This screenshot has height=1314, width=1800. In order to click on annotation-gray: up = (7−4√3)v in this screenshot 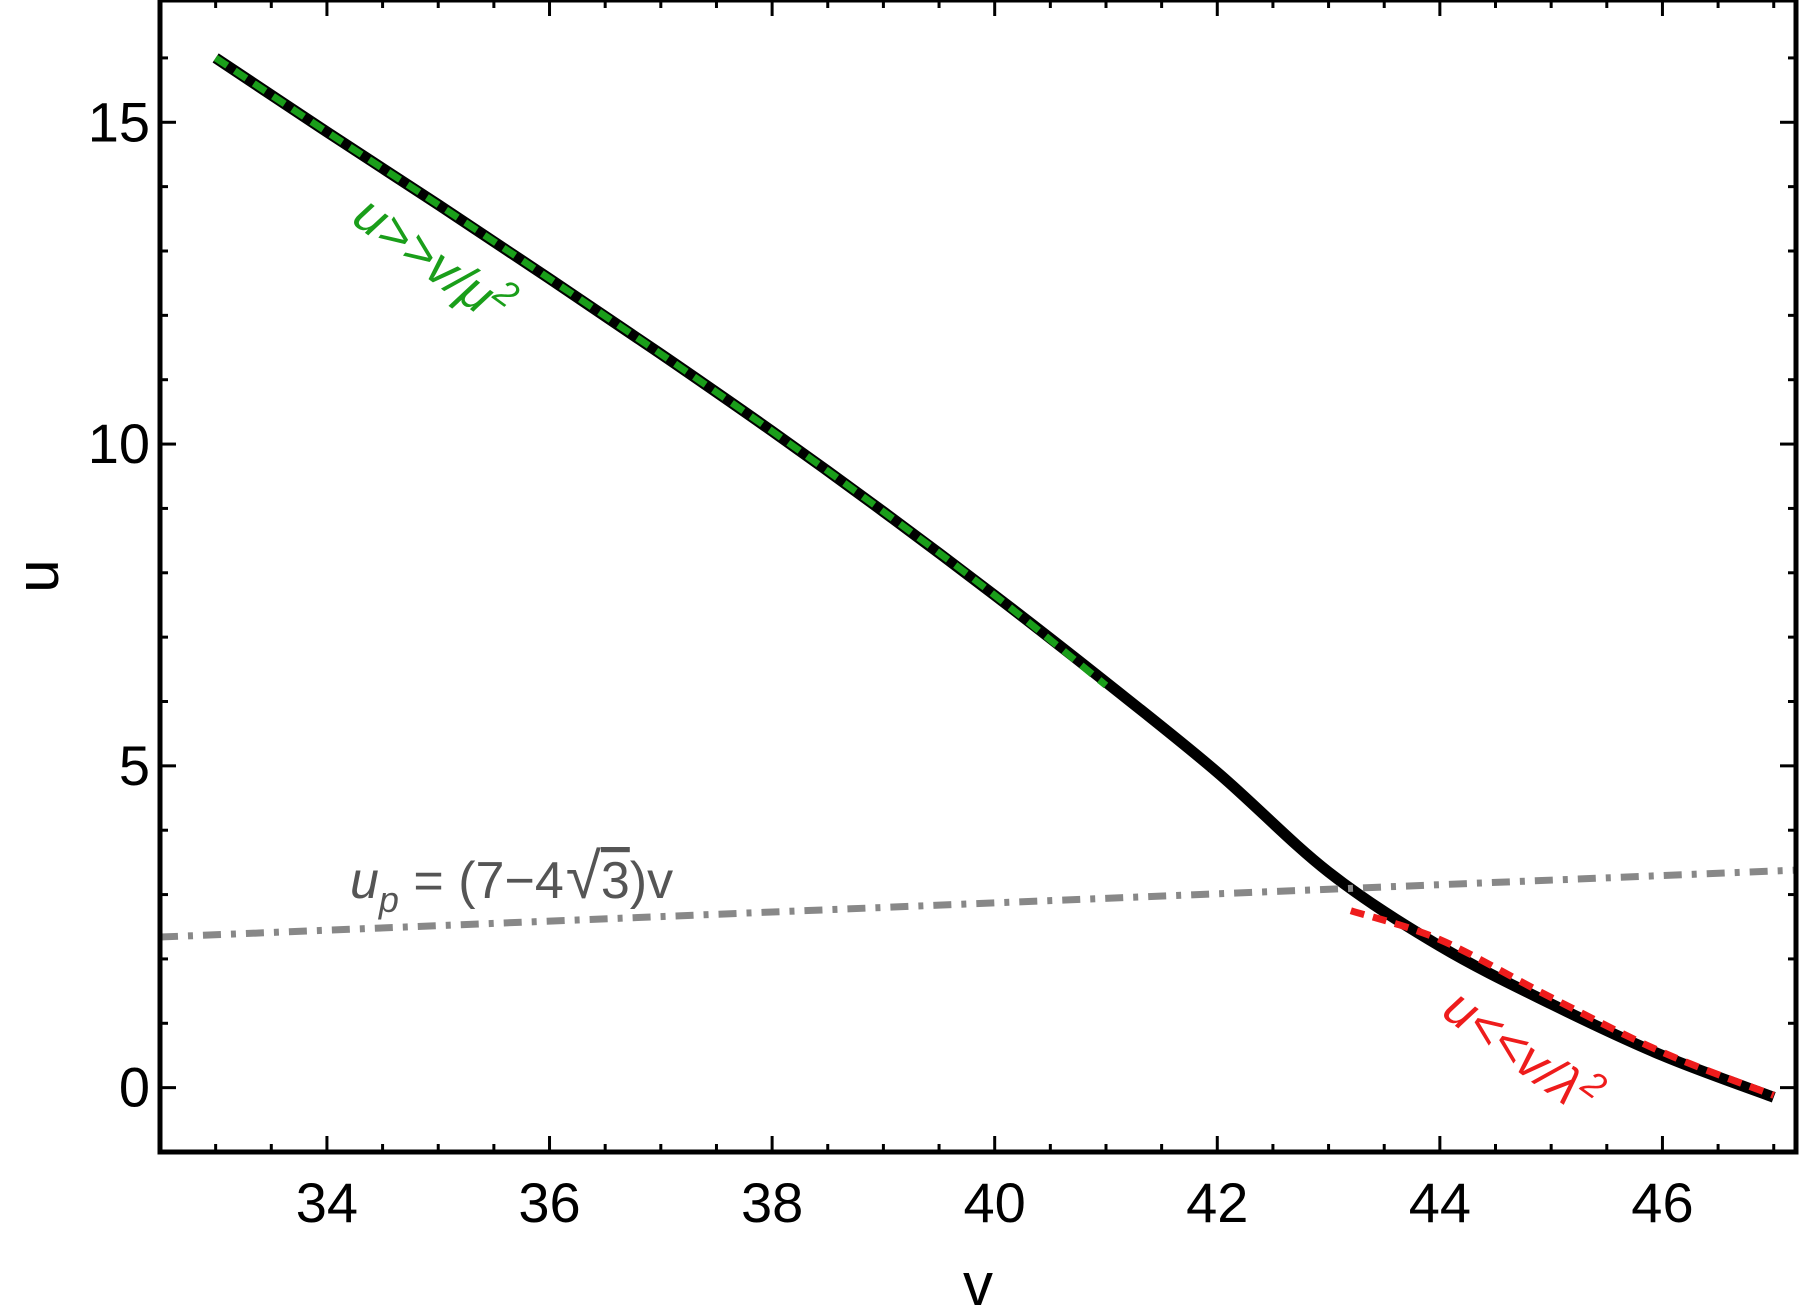, I will do `click(511, 880)`.